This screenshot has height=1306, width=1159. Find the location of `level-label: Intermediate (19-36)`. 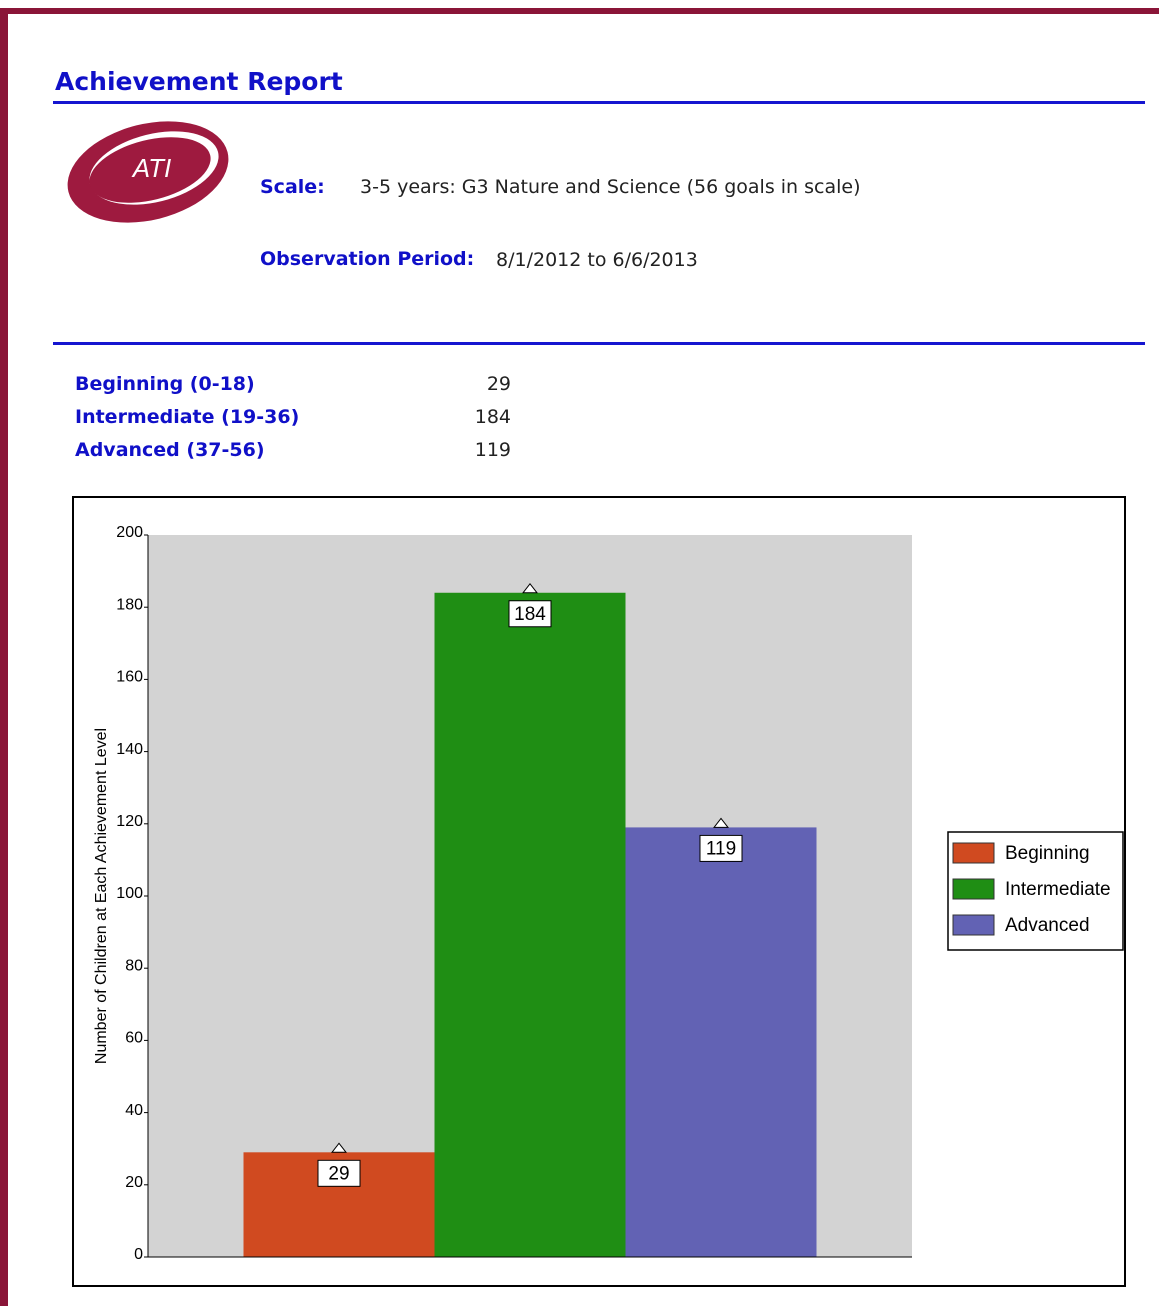

level-label: Intermediate (19-36) is located at coordinates (187, 417).